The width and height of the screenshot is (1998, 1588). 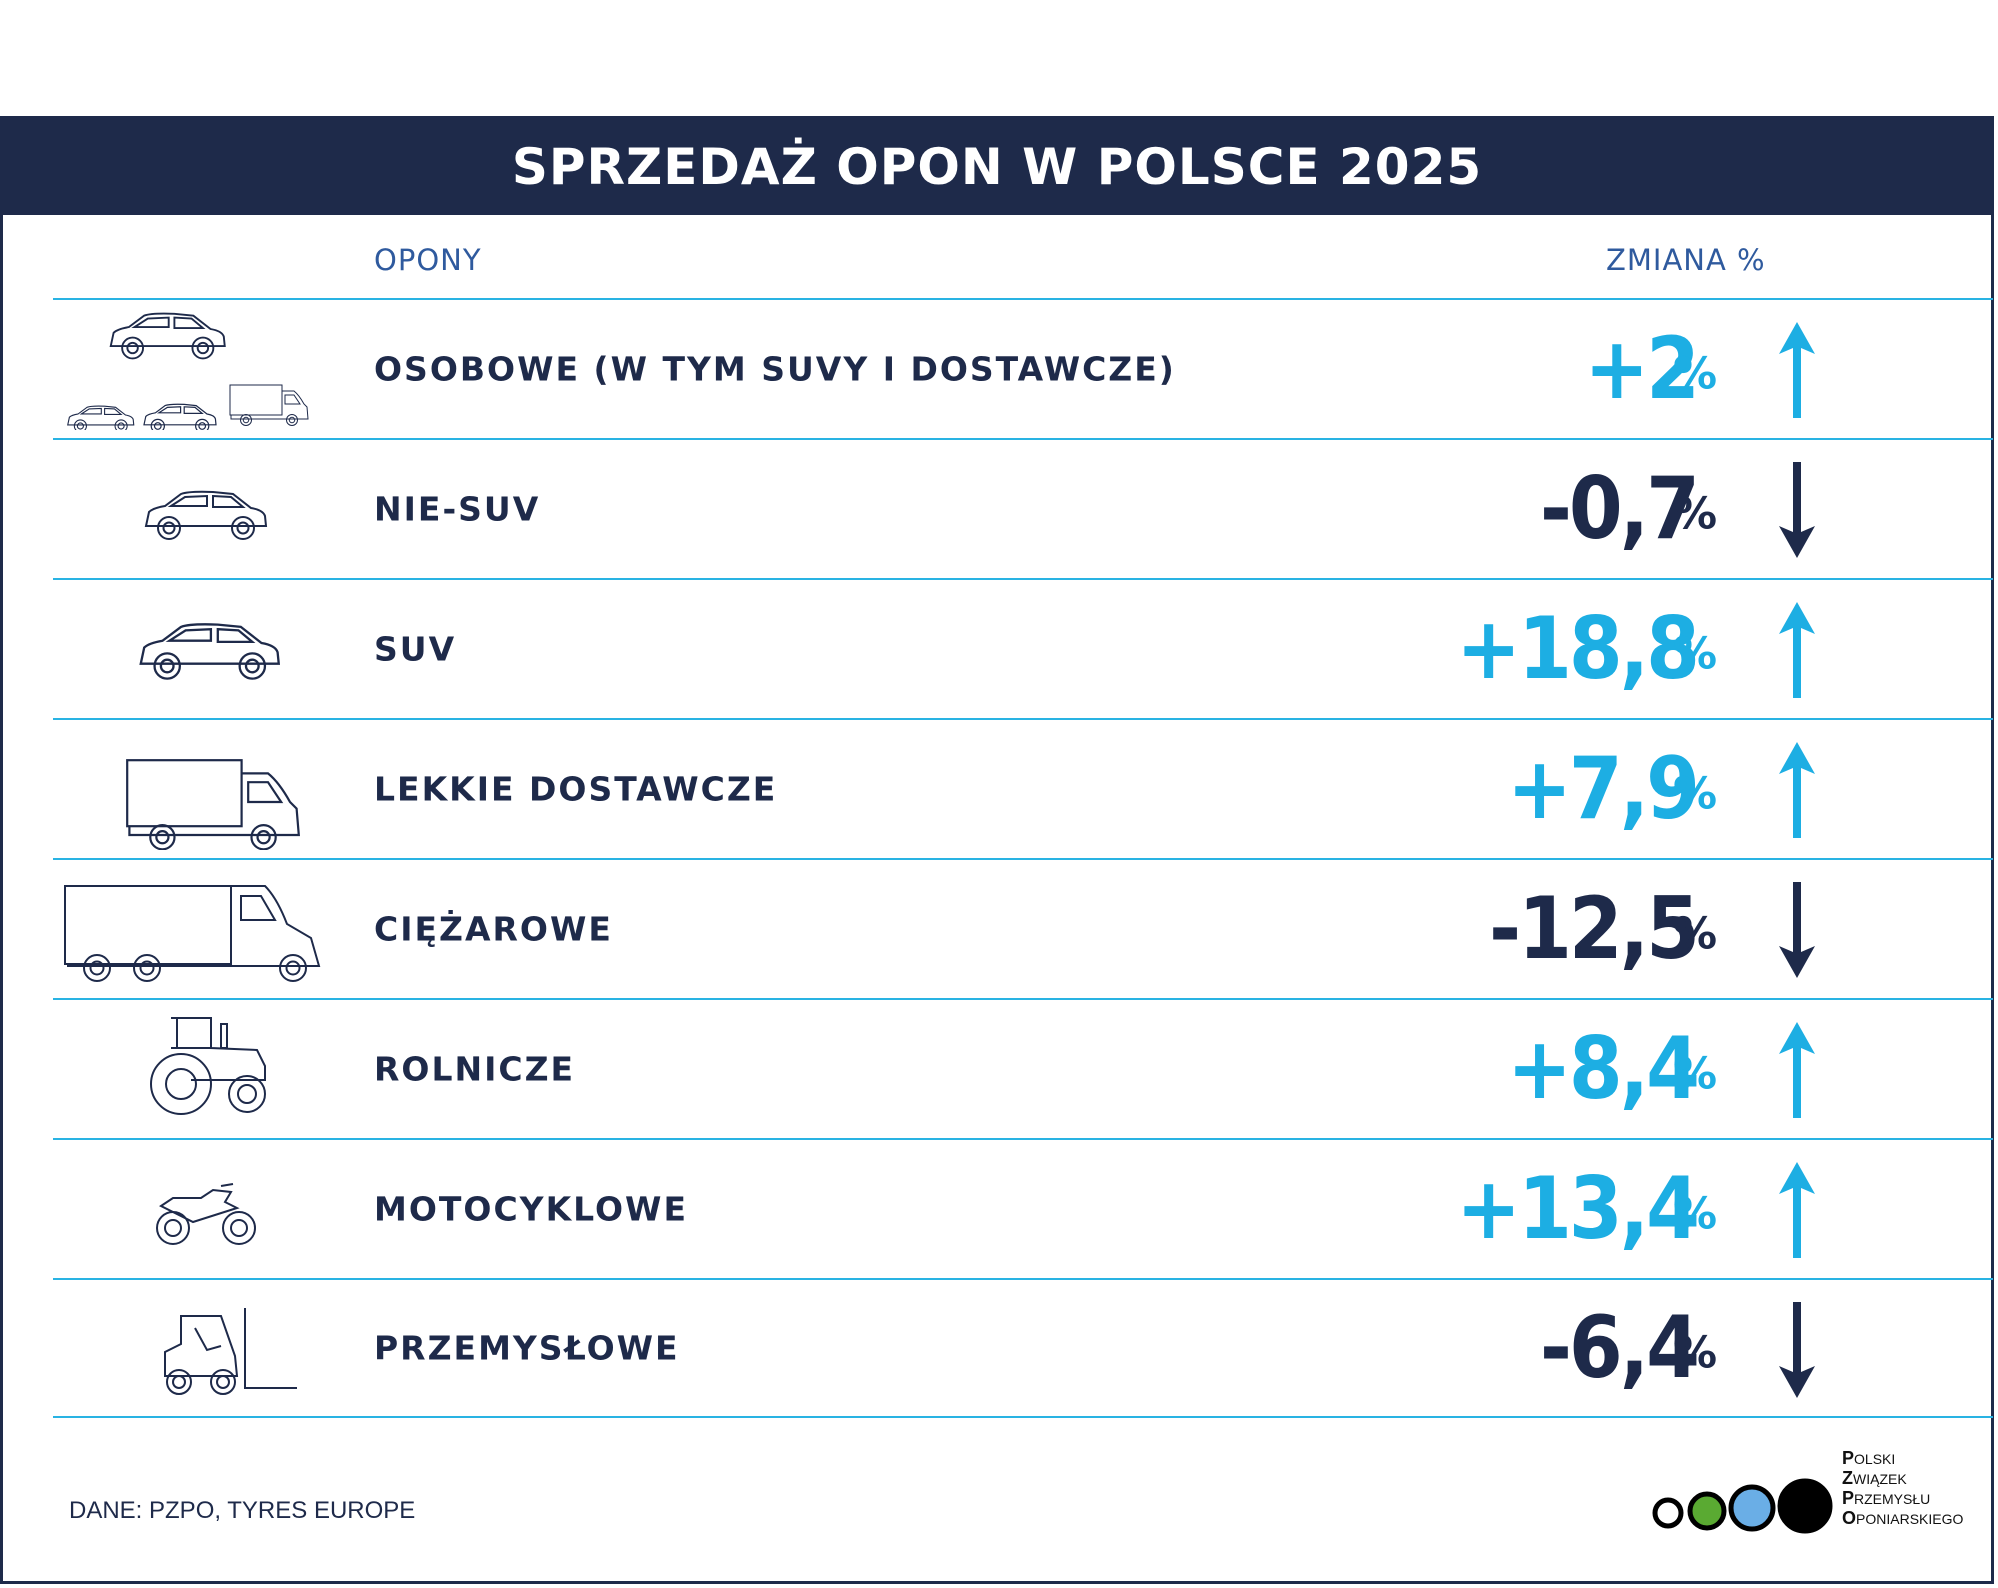 I want to click on logo-circles, so click(x=1742, y=1506).